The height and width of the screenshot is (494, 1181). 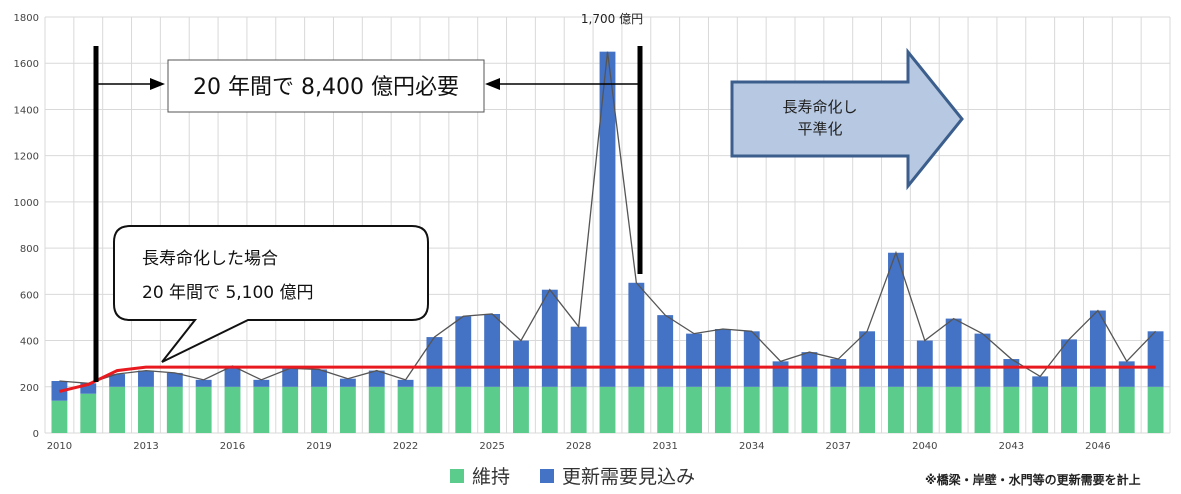 I want to click on legend-item-renewal: 更新需要見込み, so click(x=617, y=475).